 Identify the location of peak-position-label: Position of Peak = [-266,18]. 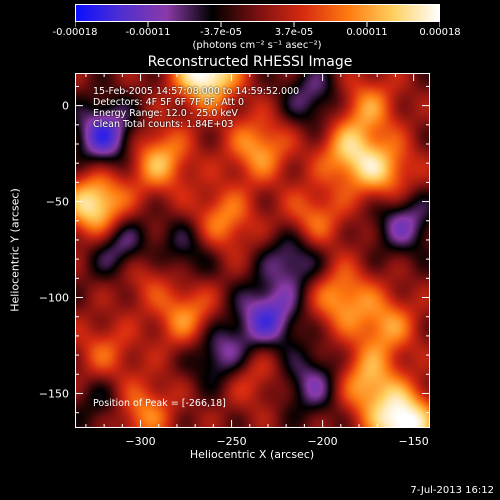
(159, 403).